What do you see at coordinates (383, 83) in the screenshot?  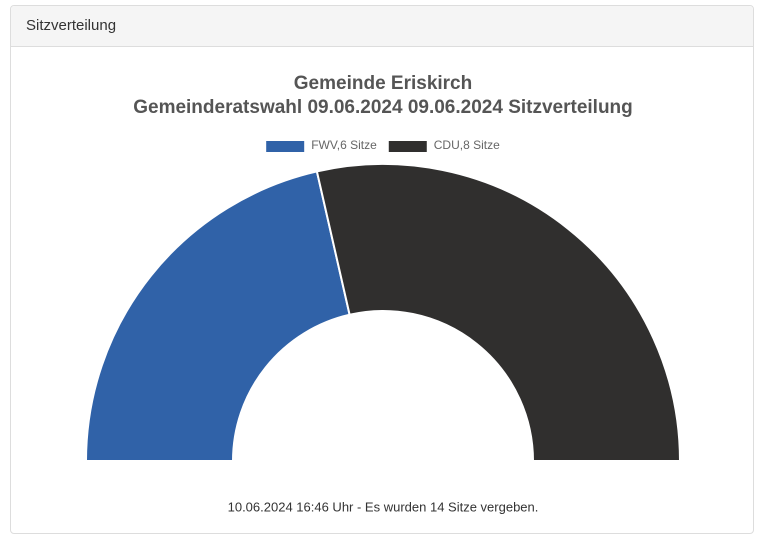 I see `chart-title: Gemeinde Eriskirch` at bounding box center [383, 83].